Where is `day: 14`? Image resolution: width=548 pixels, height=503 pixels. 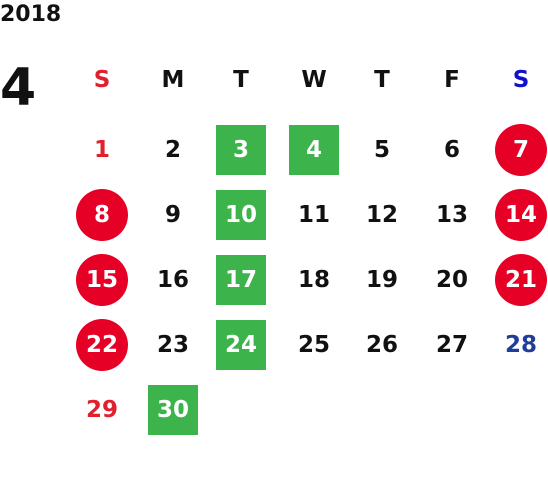 day: 14 is located at coordinates (521, 215).